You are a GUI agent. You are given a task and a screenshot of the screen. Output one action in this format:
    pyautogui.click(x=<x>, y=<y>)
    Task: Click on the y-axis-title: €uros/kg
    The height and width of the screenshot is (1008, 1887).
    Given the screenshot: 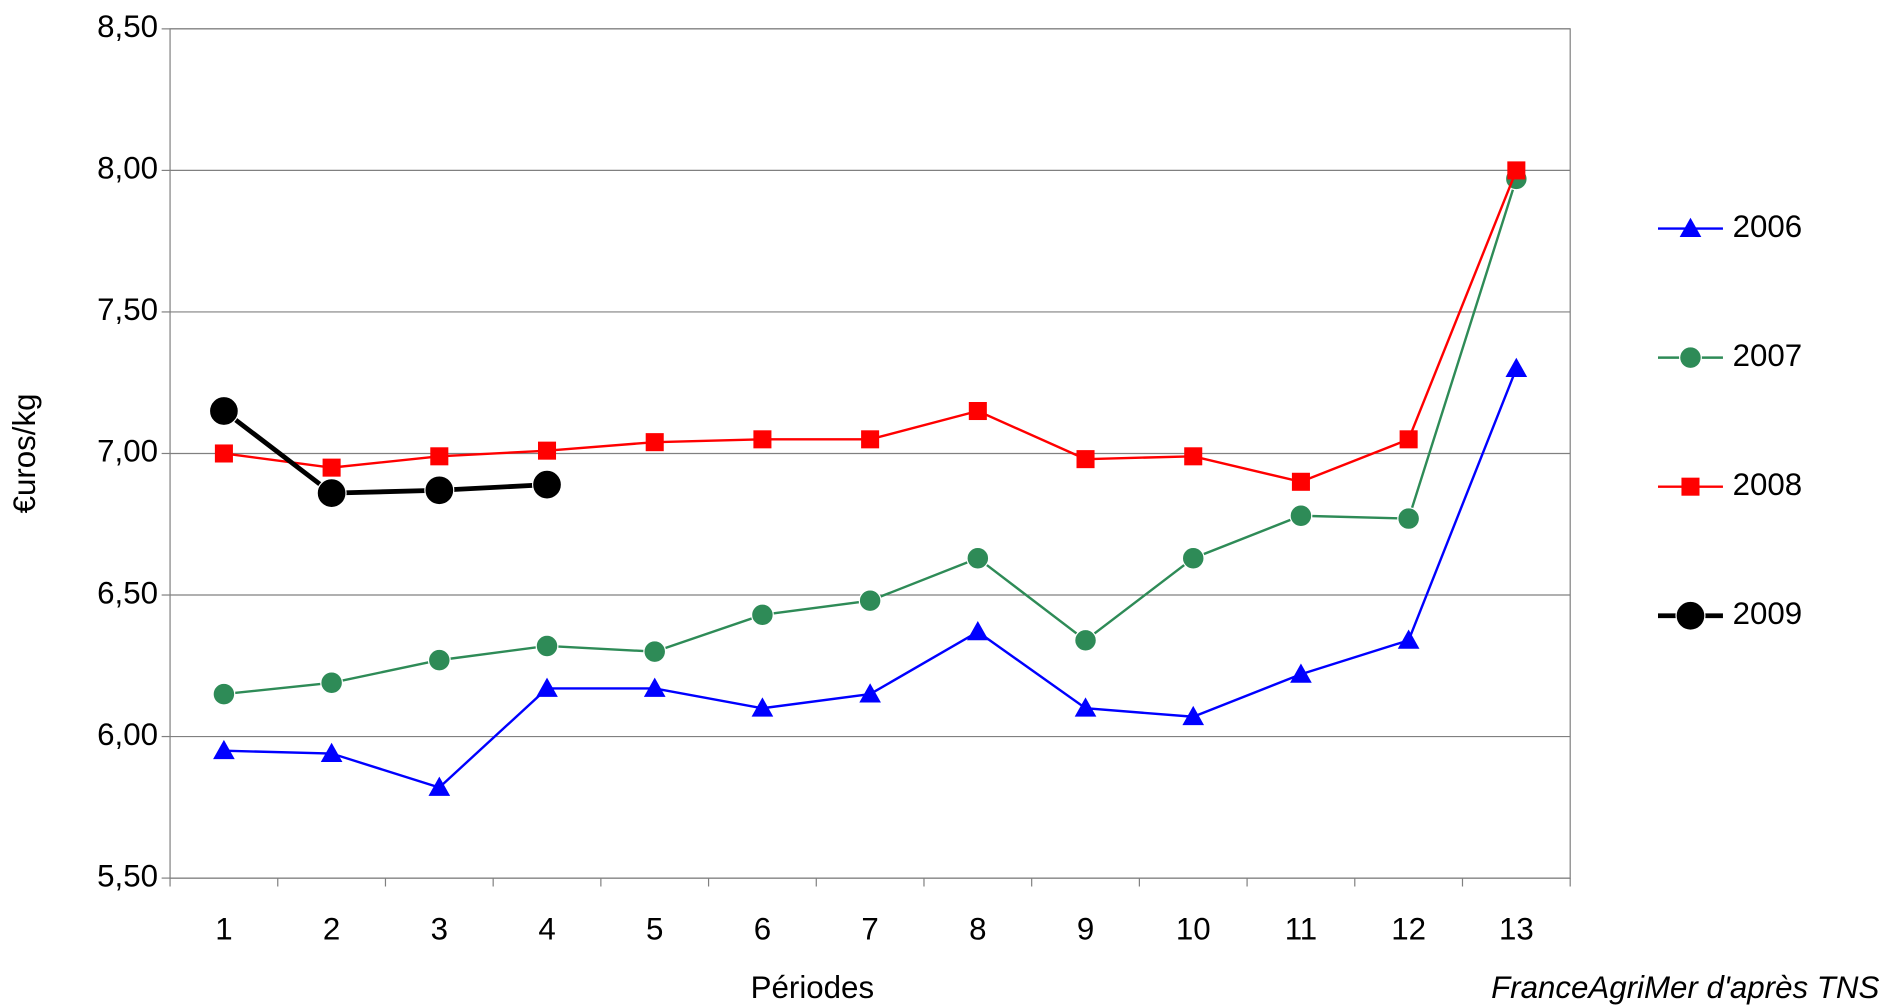 What is the action you would take?
    pyautogui.click(x=24, y=454)
    